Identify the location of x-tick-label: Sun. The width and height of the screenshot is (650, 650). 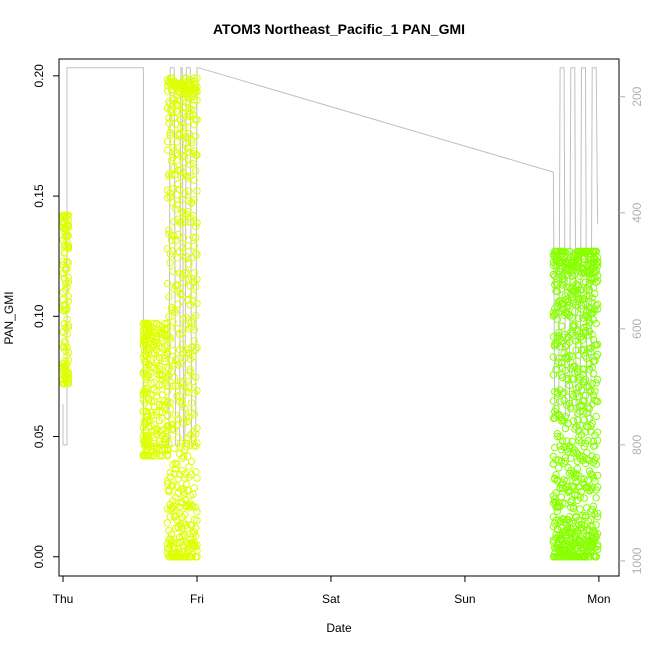
(464, 599).